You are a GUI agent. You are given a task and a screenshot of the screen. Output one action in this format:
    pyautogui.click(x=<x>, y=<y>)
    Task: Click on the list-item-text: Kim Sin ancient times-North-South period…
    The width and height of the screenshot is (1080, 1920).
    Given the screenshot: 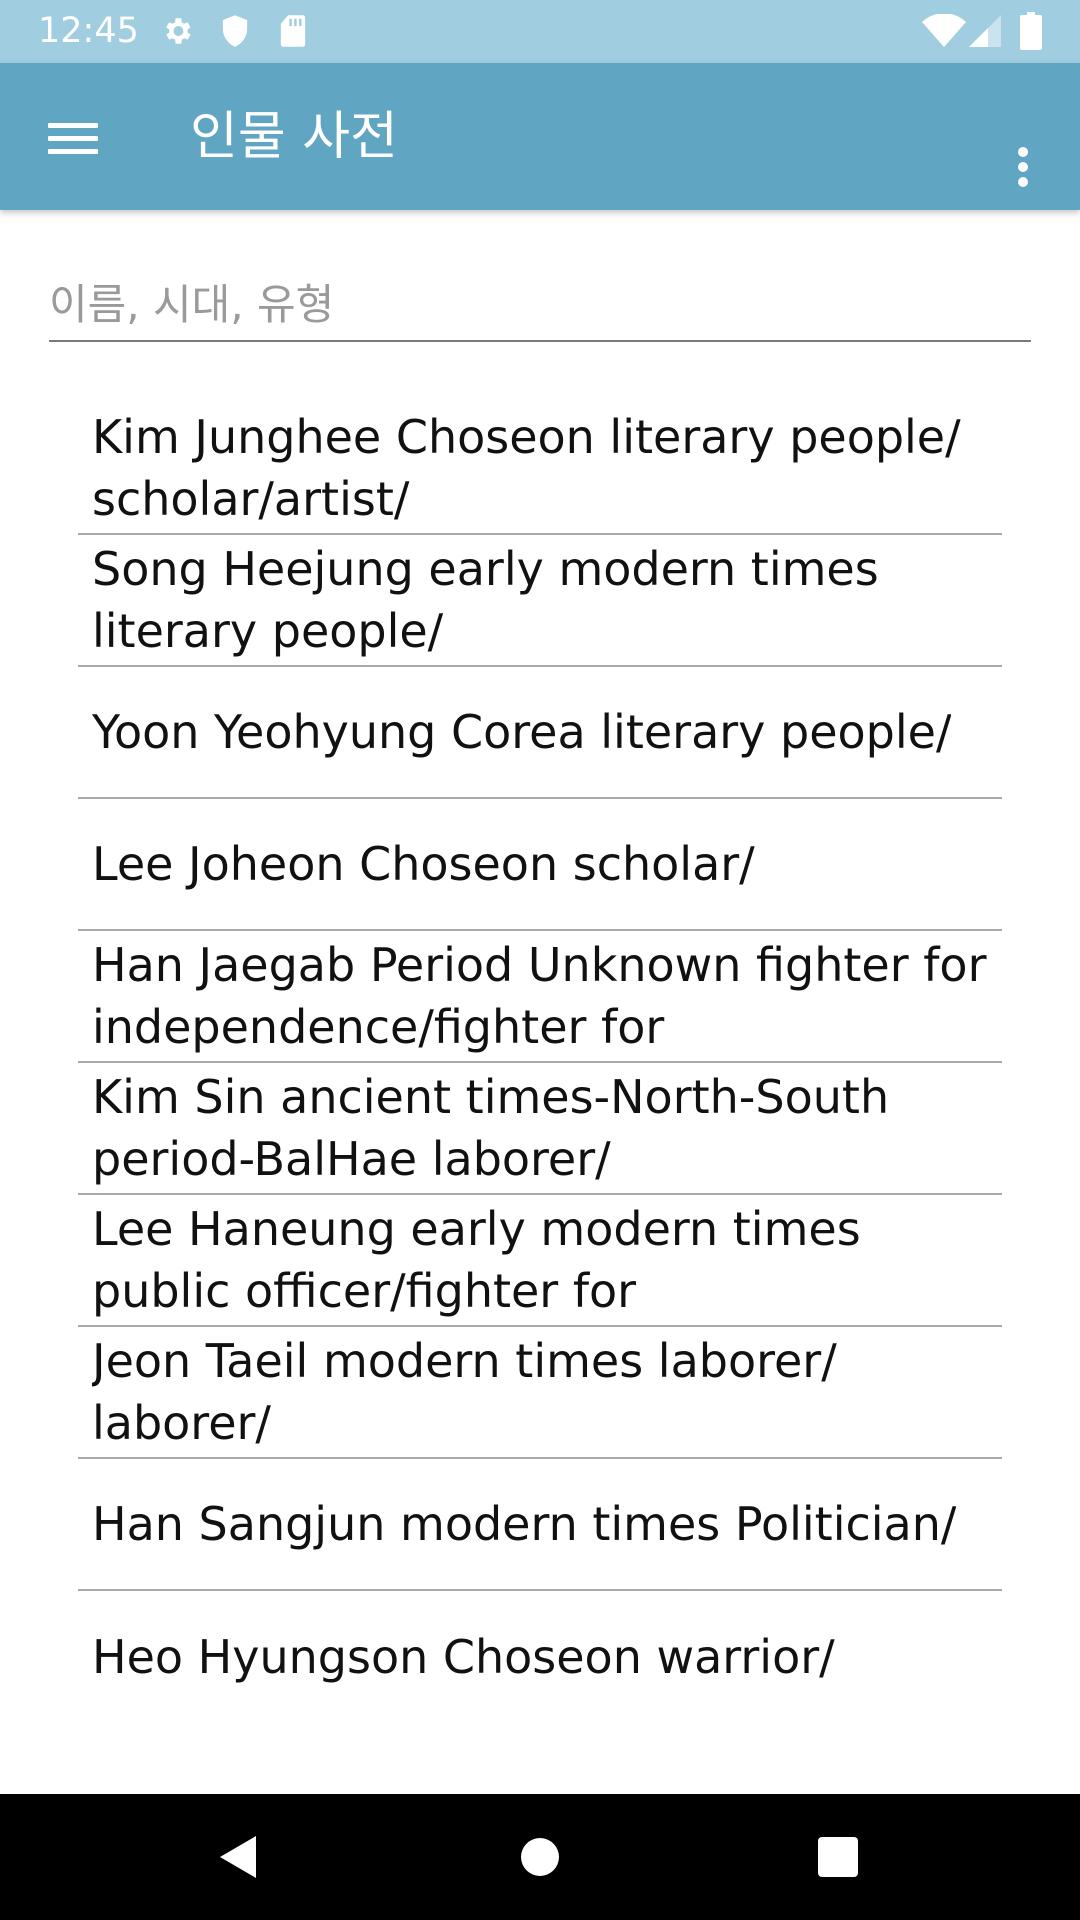 What is the action you would take?
    pyautogui.click(x=491, y=1128)
    